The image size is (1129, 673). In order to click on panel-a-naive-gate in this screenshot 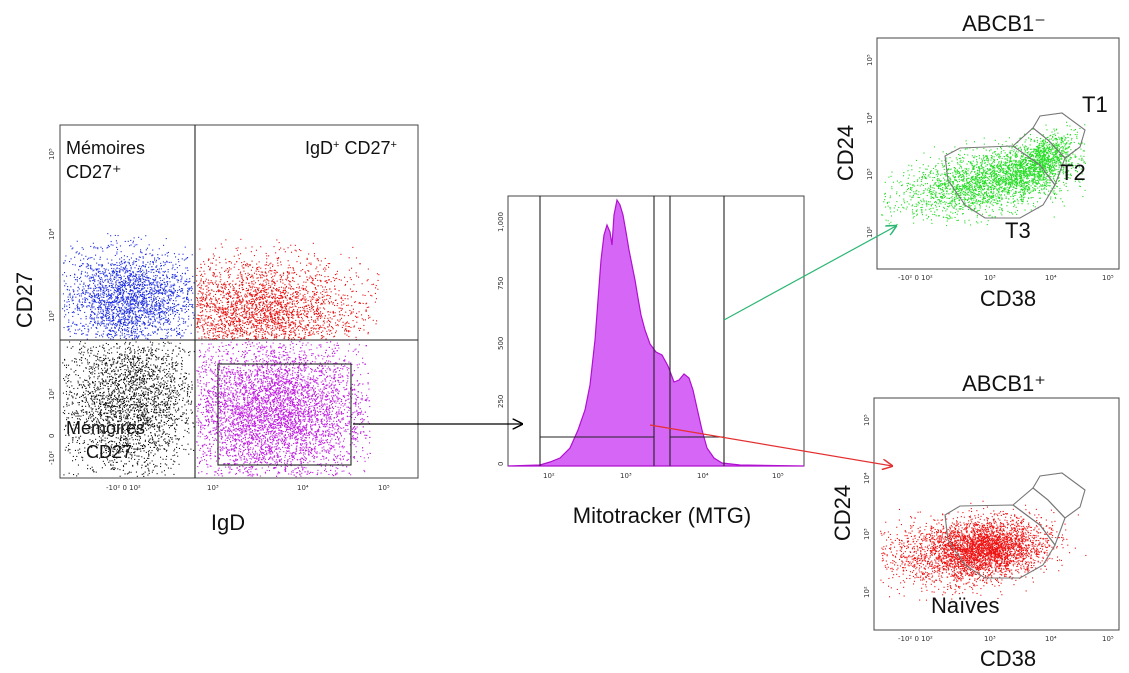, I will do `click(284, 414)`.